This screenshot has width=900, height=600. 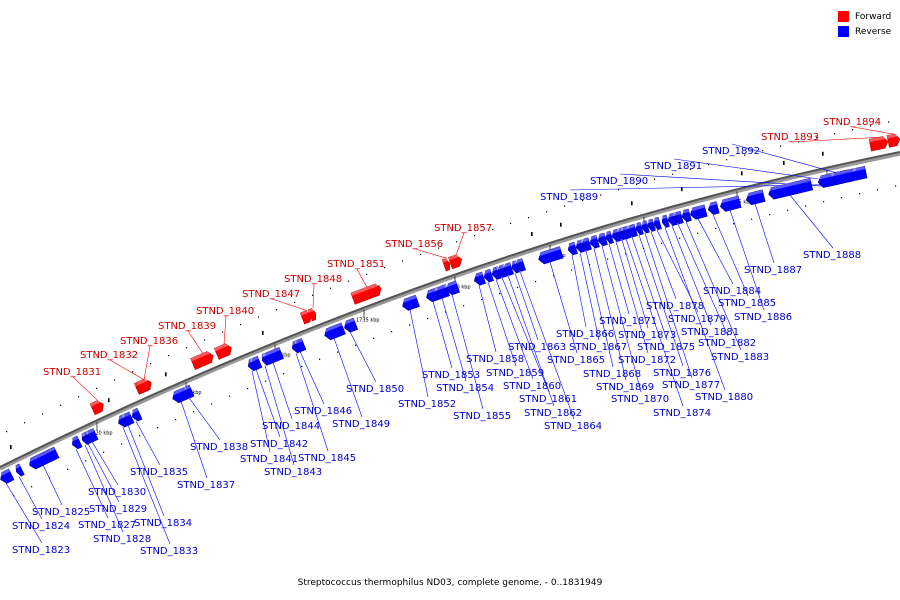 I want to click on gene-label: STND_1834, so click(x=163, y=523).